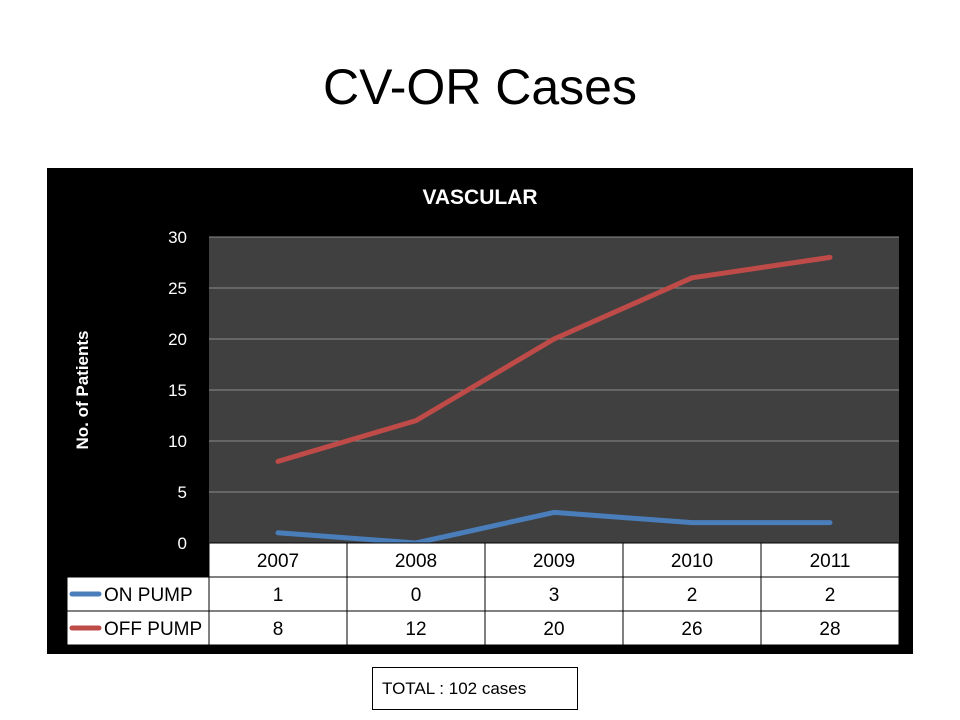 The width and height of the screenshot is (960, 720). Describe the element at coordinates (177, 288) in the screenshot. I see `y-tick-label: 25` at that location.